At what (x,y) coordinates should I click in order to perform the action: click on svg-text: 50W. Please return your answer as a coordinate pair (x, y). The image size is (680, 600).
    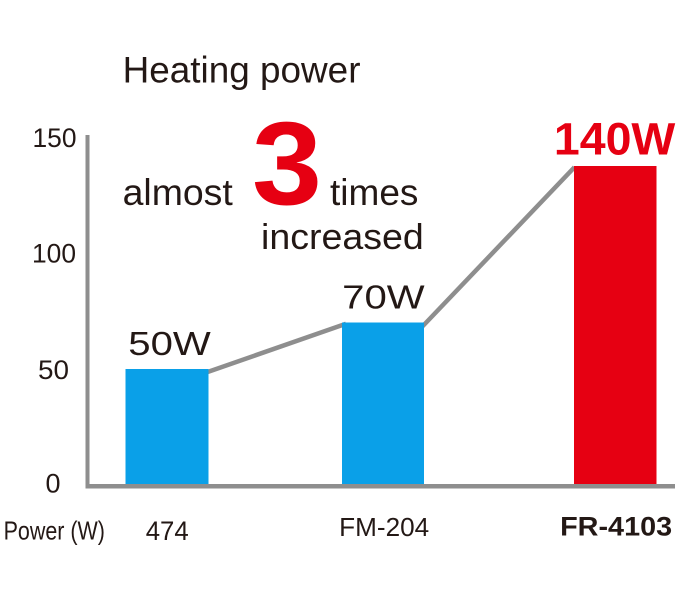
    Looking at the image, I should click on (170, 343).